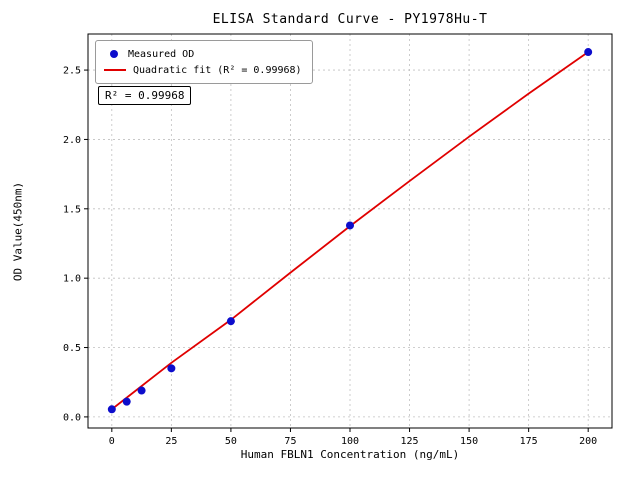 This screenshot has width=640, height=480. Describe the element at coordinates (203, 54) in the screenshot. I see `legend-item-measured-od: Measured OD` at that location.